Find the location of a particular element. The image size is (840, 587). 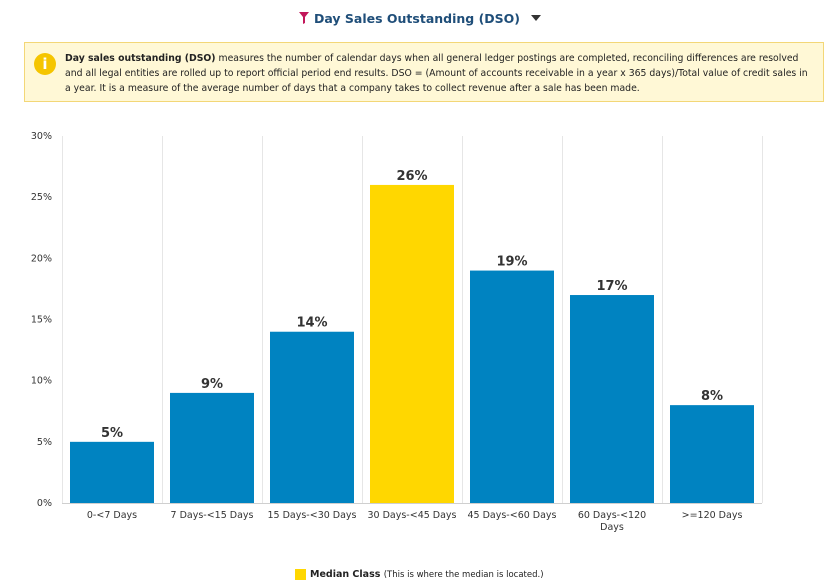

y-tick-label: 30% is located at coordinates (41, 136).